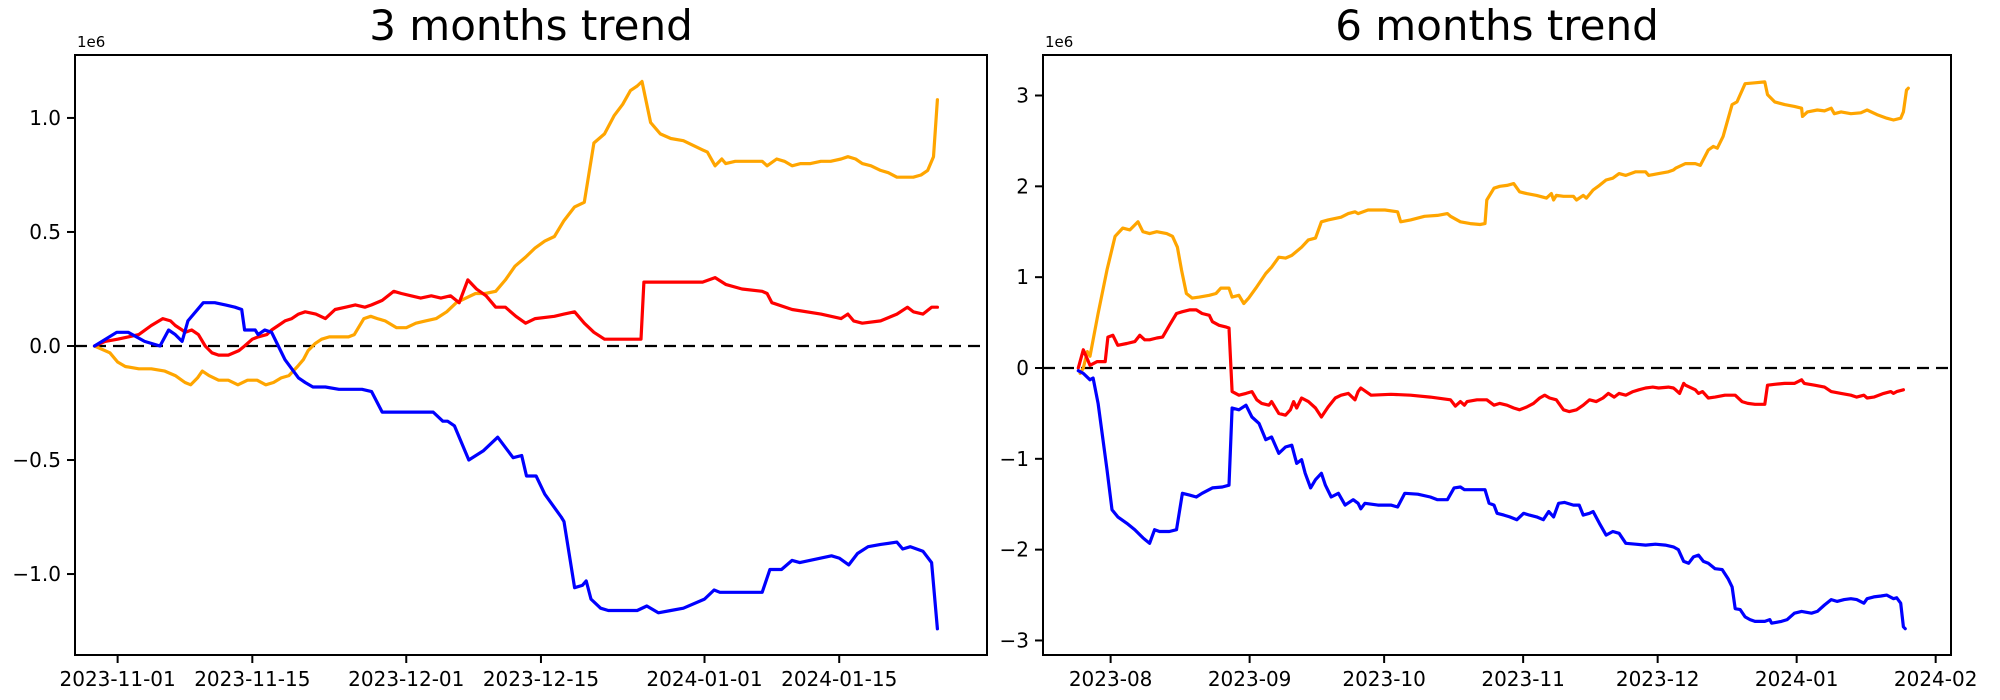 Image resolution: width=2000 pixels, height=700 pixels. What do you see at coordinates (1797, 679) in the screenshot?
I see `x-axis-tick-label: 2024-01` at bounding box center [1797, 679].